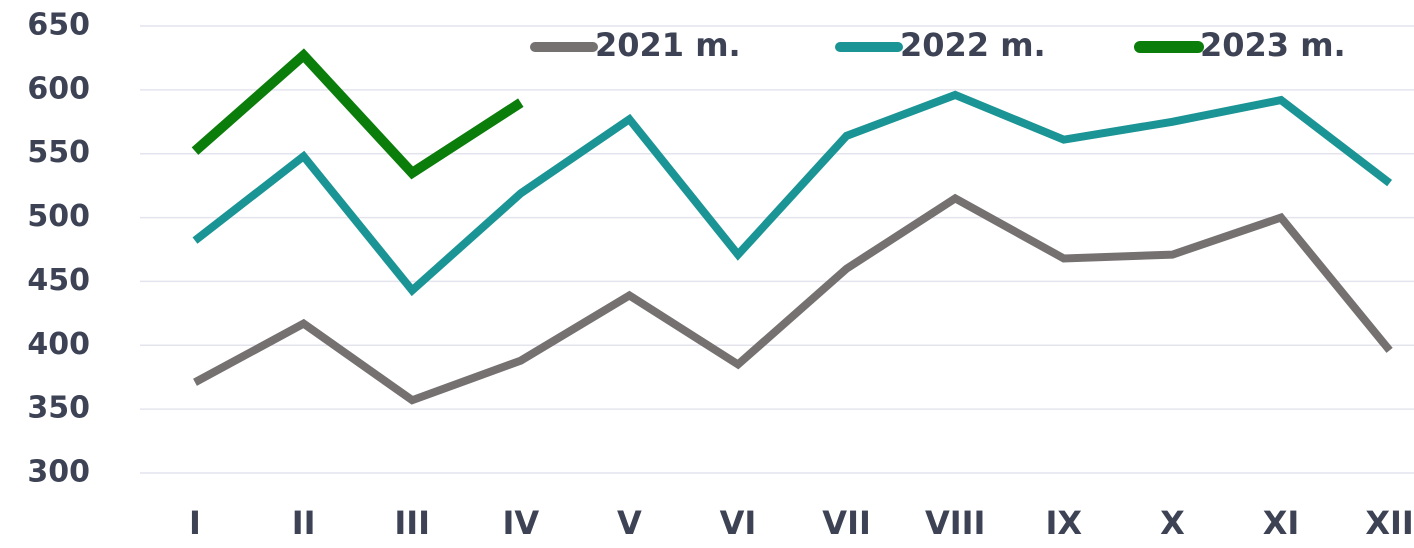 This screenshot has height=548, width=1414. What do you see at coordinates (629, 523) in the screenshot?
I see `x-tick-label: V` at bounding box center [629, 523].